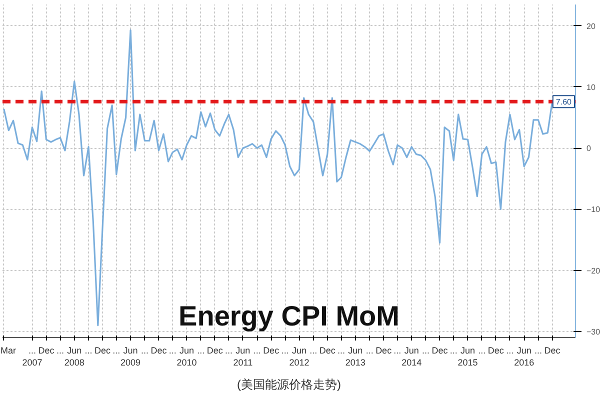 The height and width of the screenshot is (396, 603). Describe the element at coordinates (593, 209) in the screenshot. I see `y-tick-label: −10` at that location.